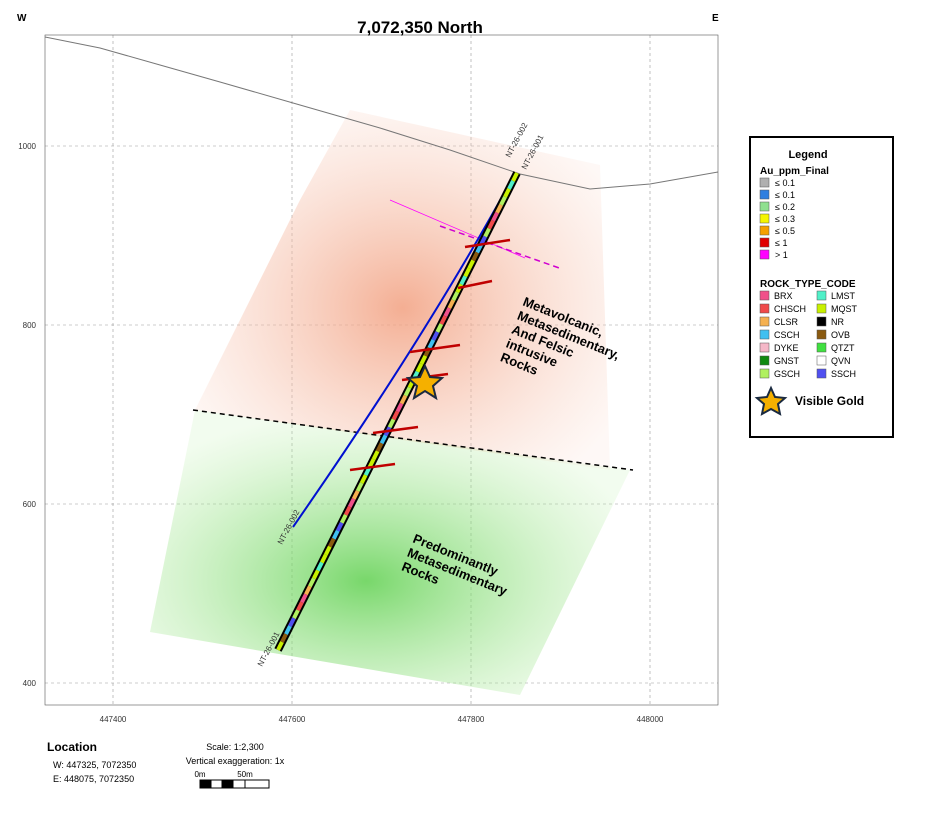  I want to click on legend-label: QVN, so click(841, 361).